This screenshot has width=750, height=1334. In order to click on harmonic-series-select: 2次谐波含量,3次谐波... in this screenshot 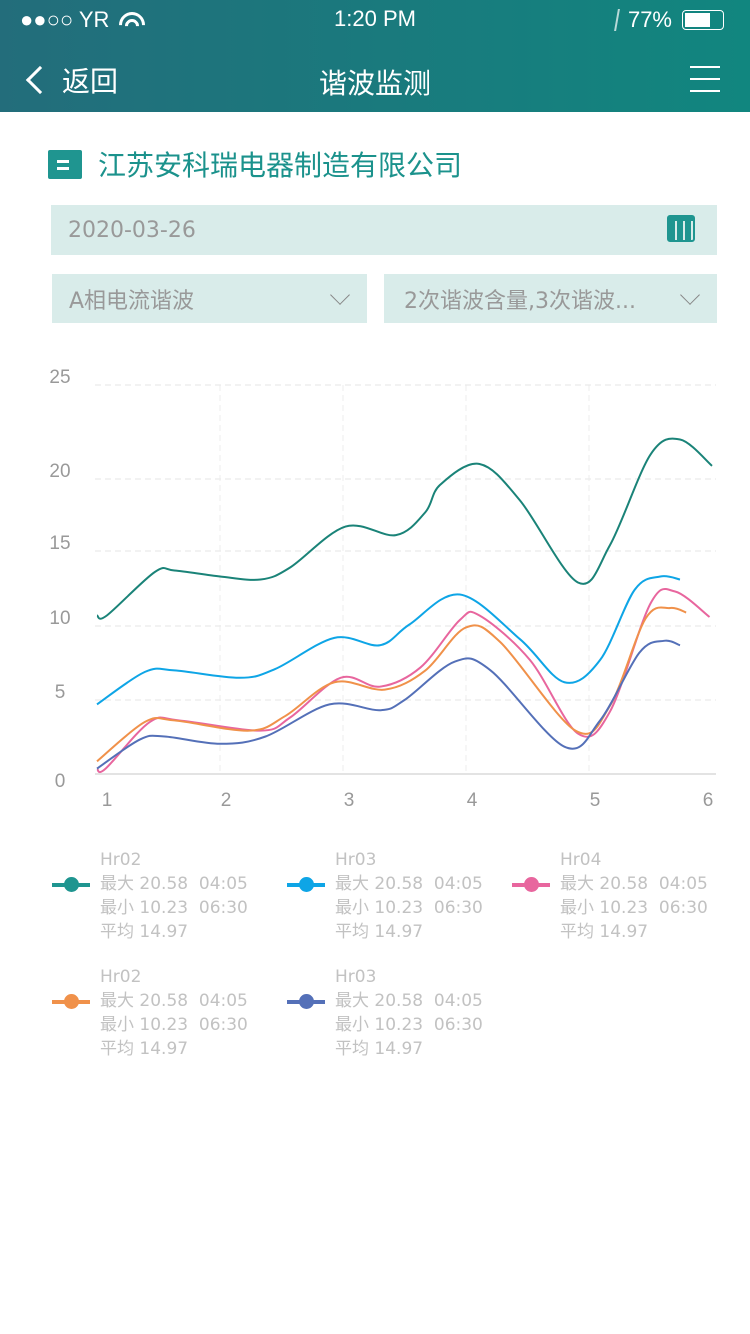, I will do `click(550, 298)`.